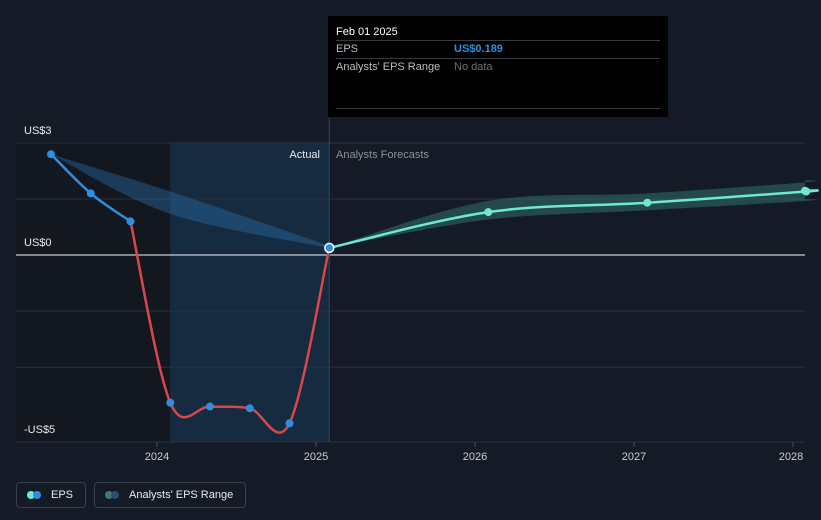  What do you see at coordinates (388, 67) in the screenshot?
I see `tooltip-range-label: Analysts' EPS Range` at bounding box center [388, 67].